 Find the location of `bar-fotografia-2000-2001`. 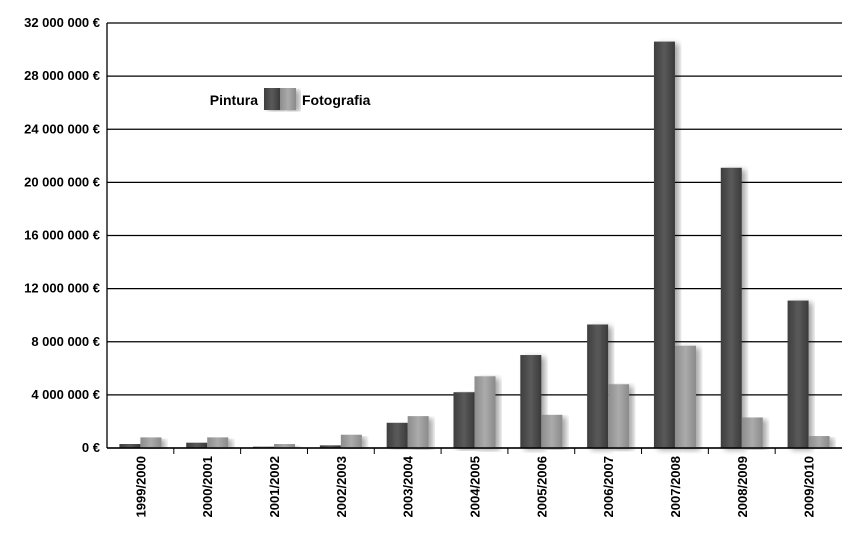

bar-fotografia-2000-2001 is located at coordinates (218, 442).